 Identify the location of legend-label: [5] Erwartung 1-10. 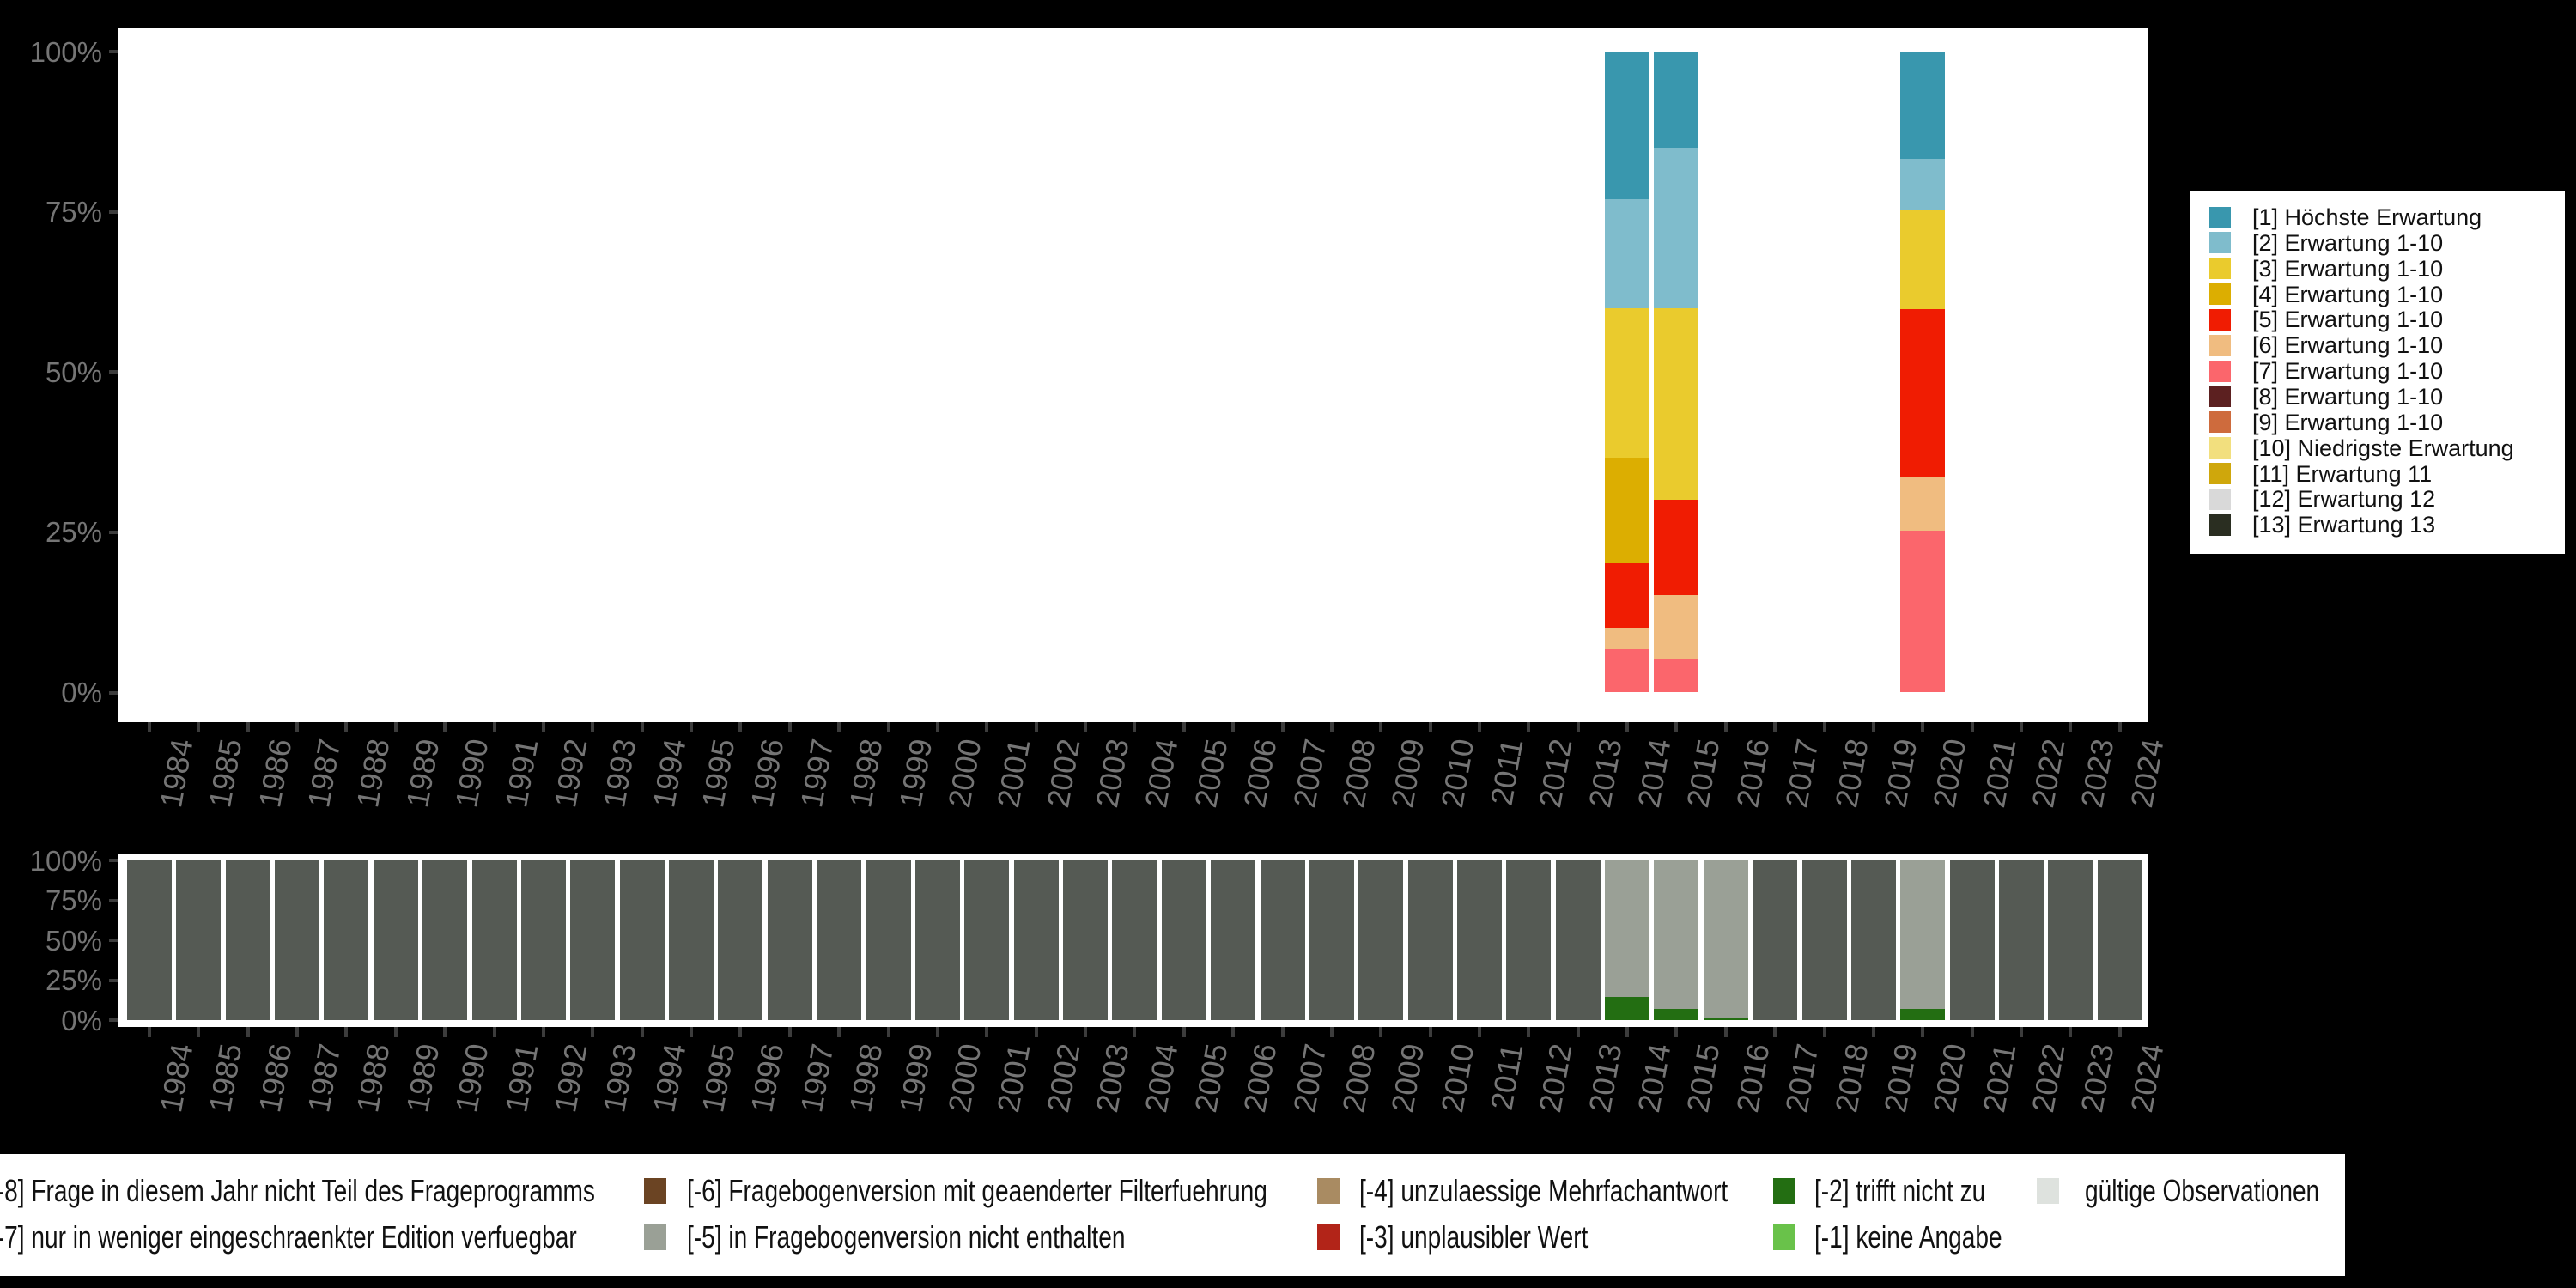
(2348, 320).